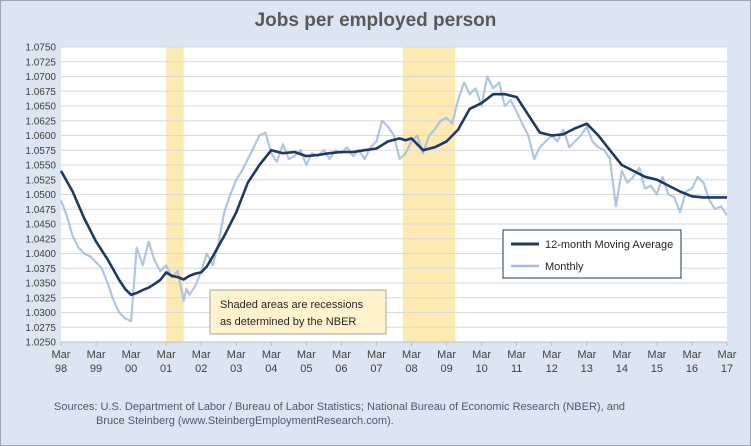 The height and width of the screenshot is (446, 751). Describe the element at coordinates (306, 369) in the screenshot. I see `x-tick-year: 05` at that location.